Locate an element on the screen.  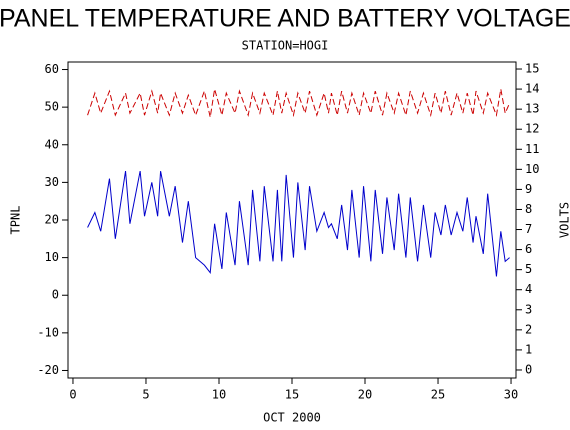
y-tick-label: 40 is located at coordinates (52, 144).